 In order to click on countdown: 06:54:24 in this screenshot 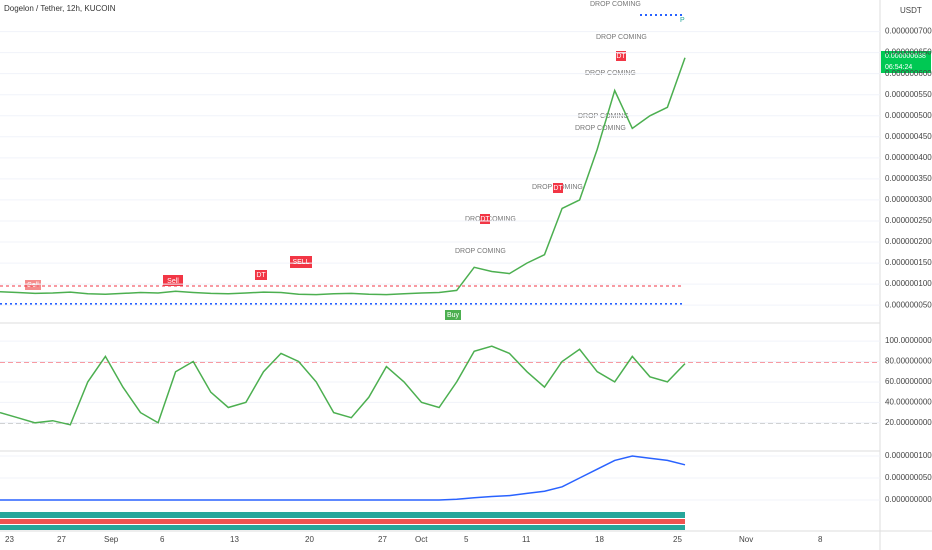, I will do `click(898, 67)`.